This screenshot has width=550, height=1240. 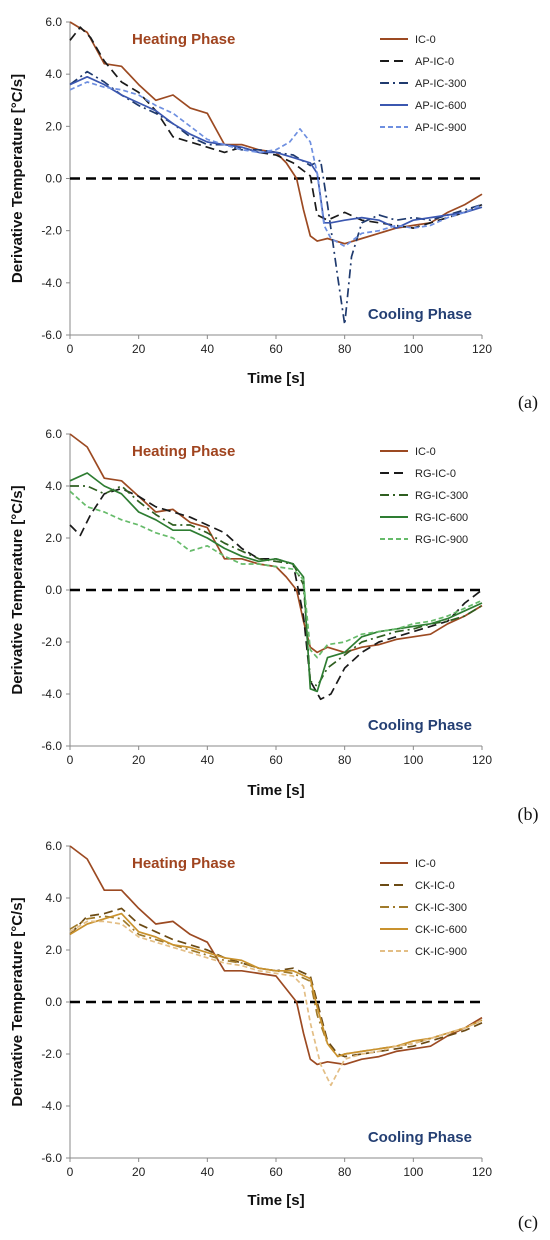 I want to click on legend-label: CK-IC-300, so click(x=441, y=908).